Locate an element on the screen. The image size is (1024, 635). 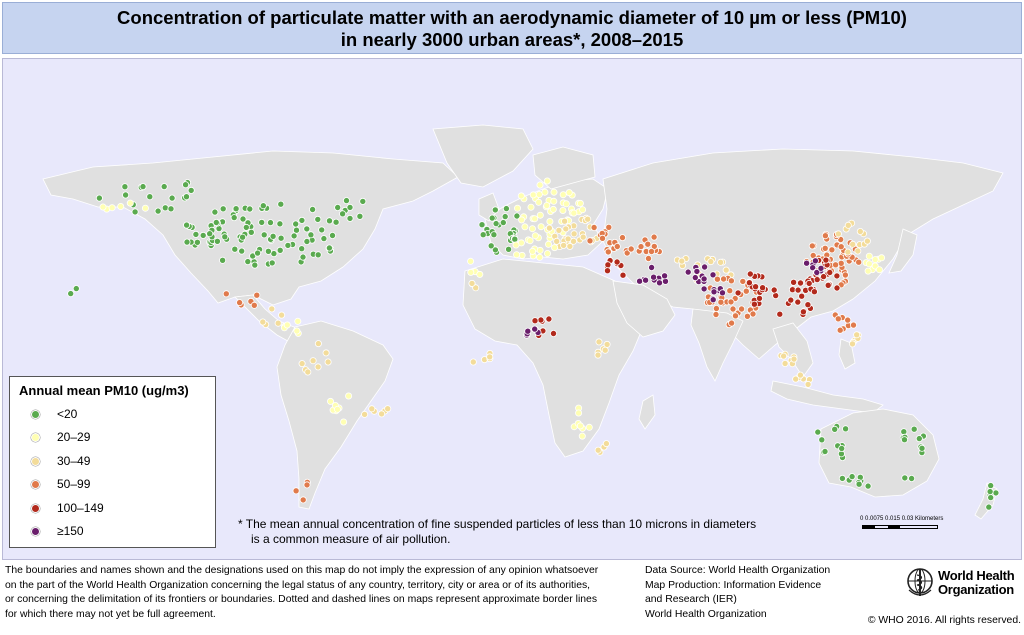
legend-label-100-149: 100–149 is located at coordinates (80, 508).